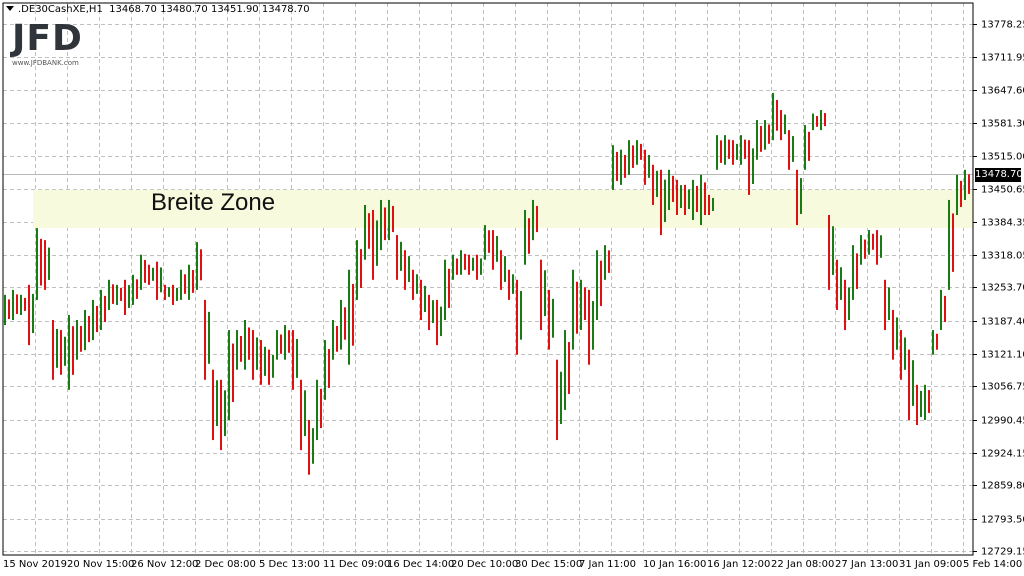 The width and height of the screenshot is (1024, 576). What do you see at coordinates (675, 564) in the screenshot?
I see `x-tick-label: 10 Jan 16:00` at bounding box center [675, 564].